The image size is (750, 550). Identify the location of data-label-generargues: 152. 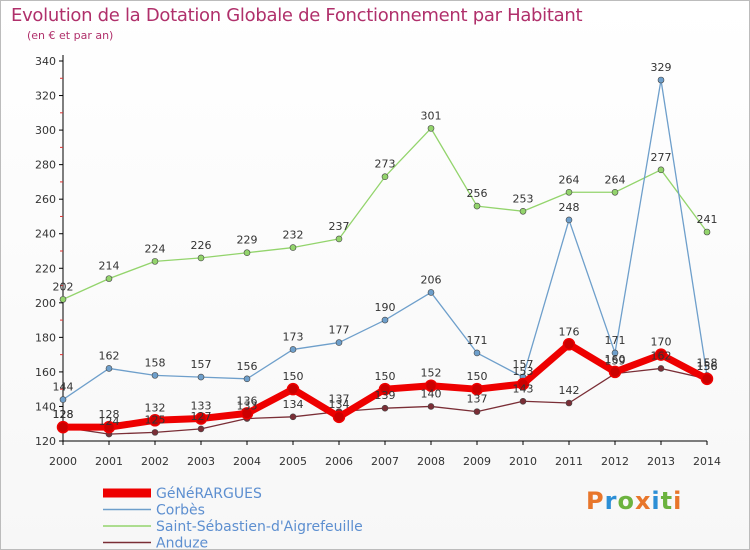
(431, 373).